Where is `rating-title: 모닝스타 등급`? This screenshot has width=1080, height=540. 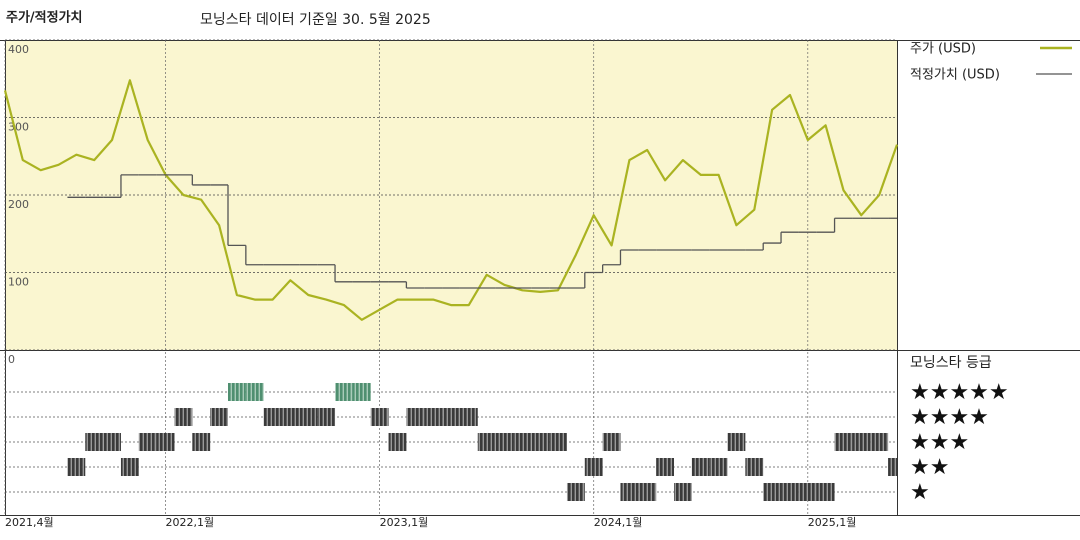 rating-title: 모닝스타 등급 is located at coordinates (951, 363).